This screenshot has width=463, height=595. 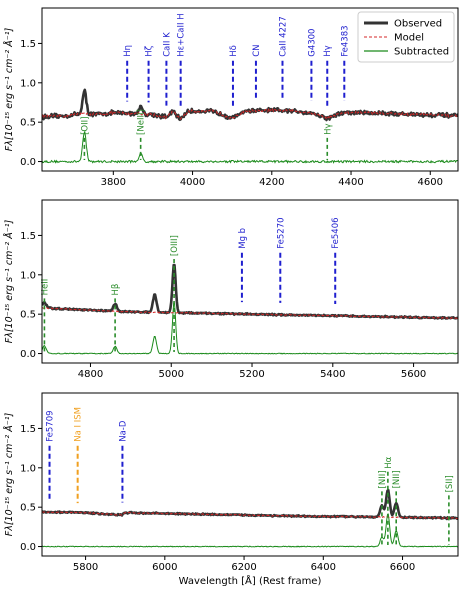 I want to click on x-tick-label: 4000, so click(x=192, y=182).